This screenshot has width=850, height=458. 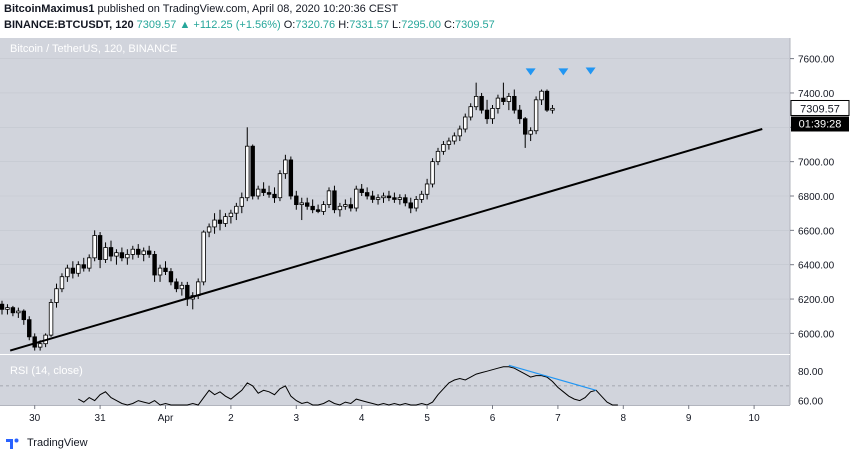 I want to click on rsi-tick-labels: 60.00 80.00, so click(x=810, y=387).